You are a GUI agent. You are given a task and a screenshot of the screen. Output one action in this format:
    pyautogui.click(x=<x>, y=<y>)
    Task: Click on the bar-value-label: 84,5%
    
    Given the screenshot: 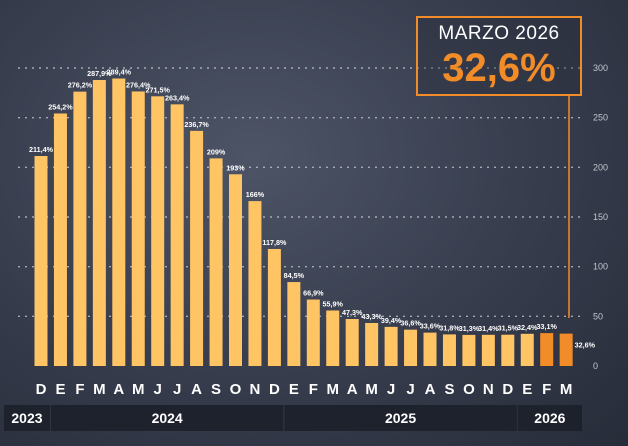 What is the action you would take?
    pyautogui.click(x=294, y=275)
    